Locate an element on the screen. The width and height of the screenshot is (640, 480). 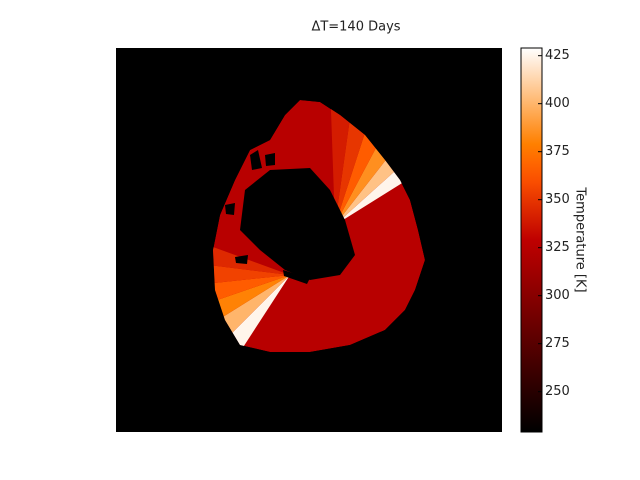
colorbar-tick-label: 250 is located at coordinates (557, 391).